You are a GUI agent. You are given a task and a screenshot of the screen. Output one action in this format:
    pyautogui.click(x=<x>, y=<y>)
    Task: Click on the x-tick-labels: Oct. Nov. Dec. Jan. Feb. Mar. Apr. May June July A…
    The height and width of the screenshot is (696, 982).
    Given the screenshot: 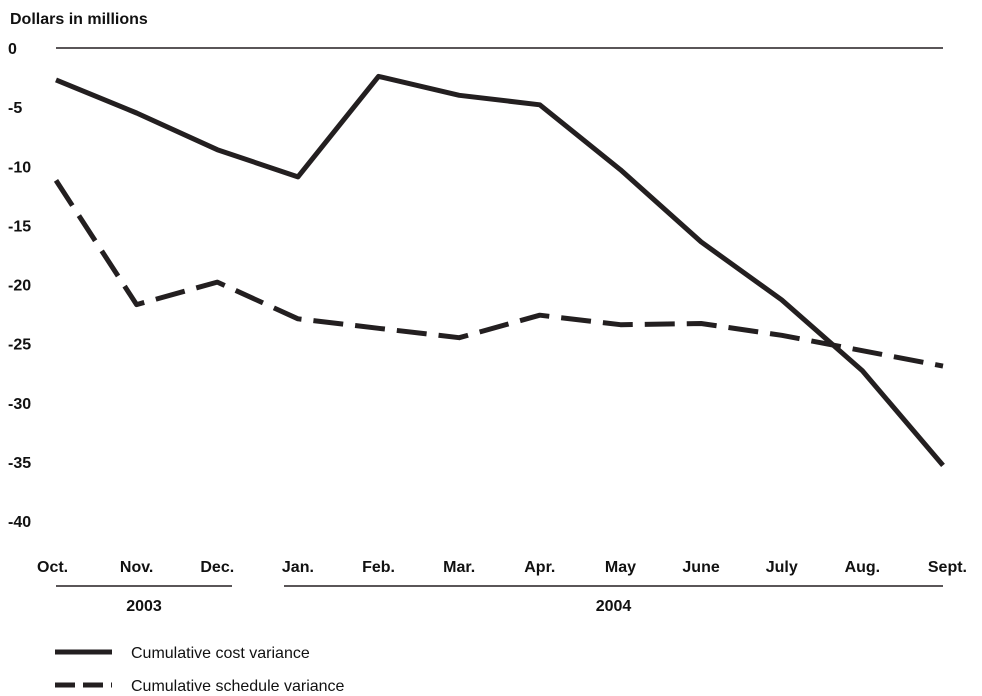 What is the action you would take?
    pyautogui.click(x=502, y=567)
    